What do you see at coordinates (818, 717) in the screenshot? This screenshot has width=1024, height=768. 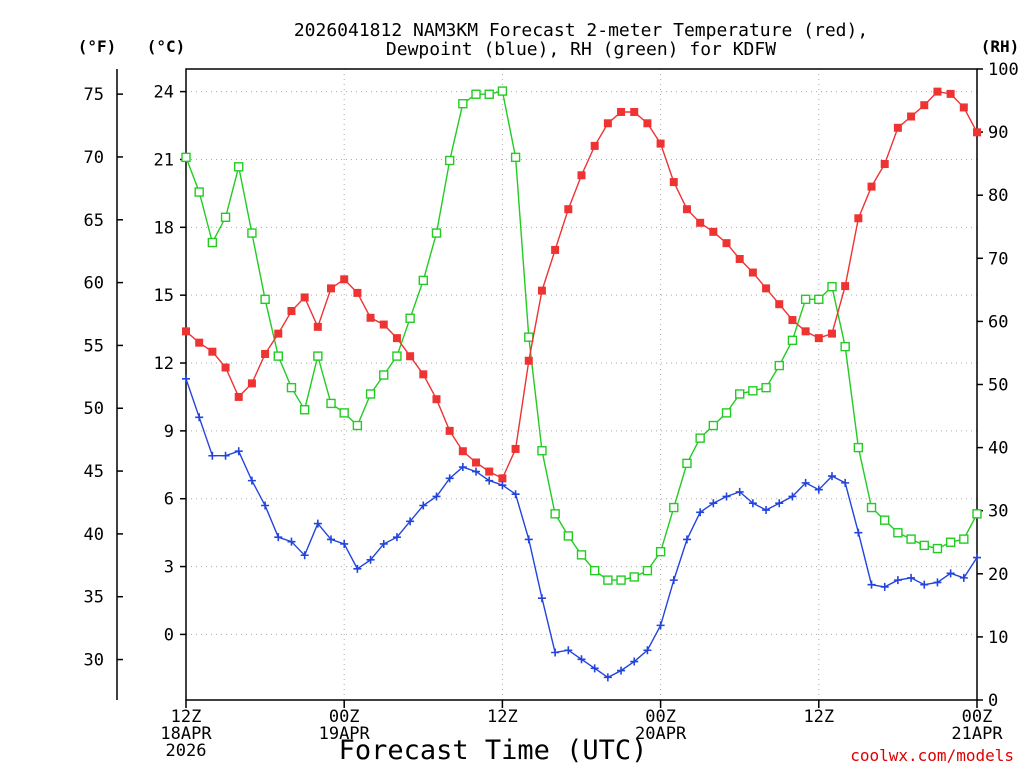 I see `time-tick-label: 12Z` at bounding box center [818, 717].